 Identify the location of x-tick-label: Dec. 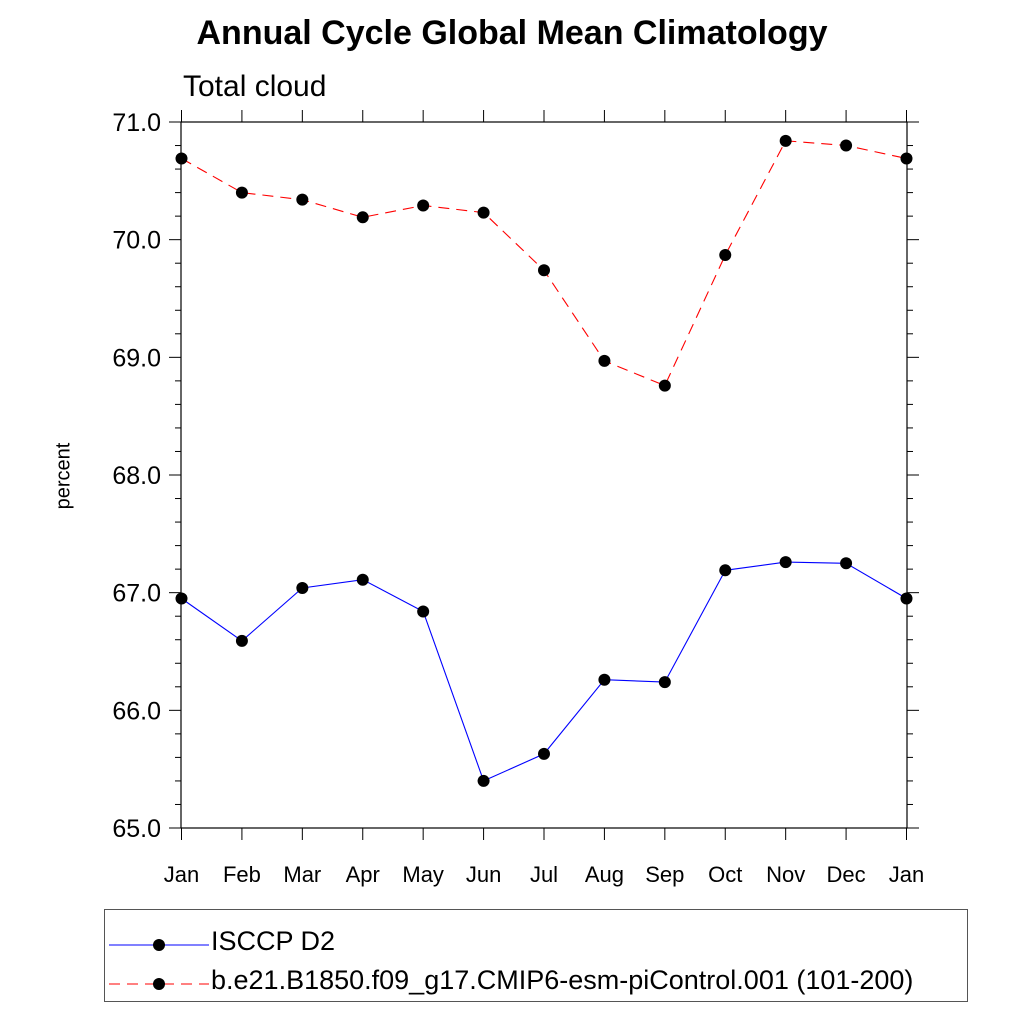
(846, 874).